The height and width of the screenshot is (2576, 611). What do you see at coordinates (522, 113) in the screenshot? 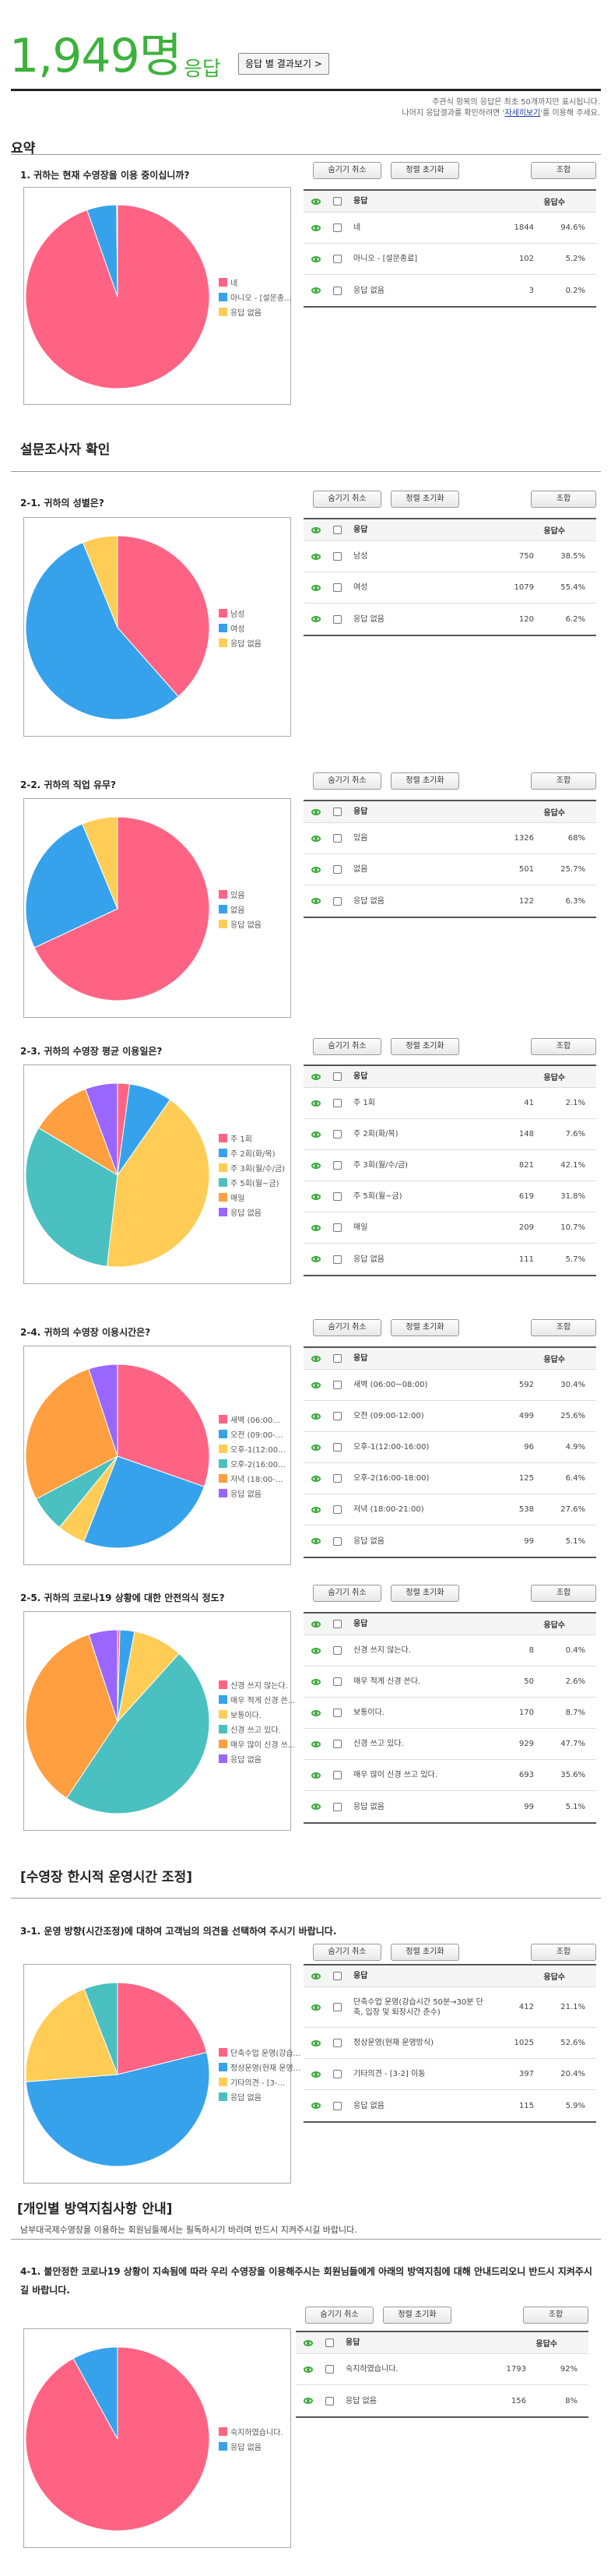
I see `details-link: 자세히보기` at bounding box center [522, 113].